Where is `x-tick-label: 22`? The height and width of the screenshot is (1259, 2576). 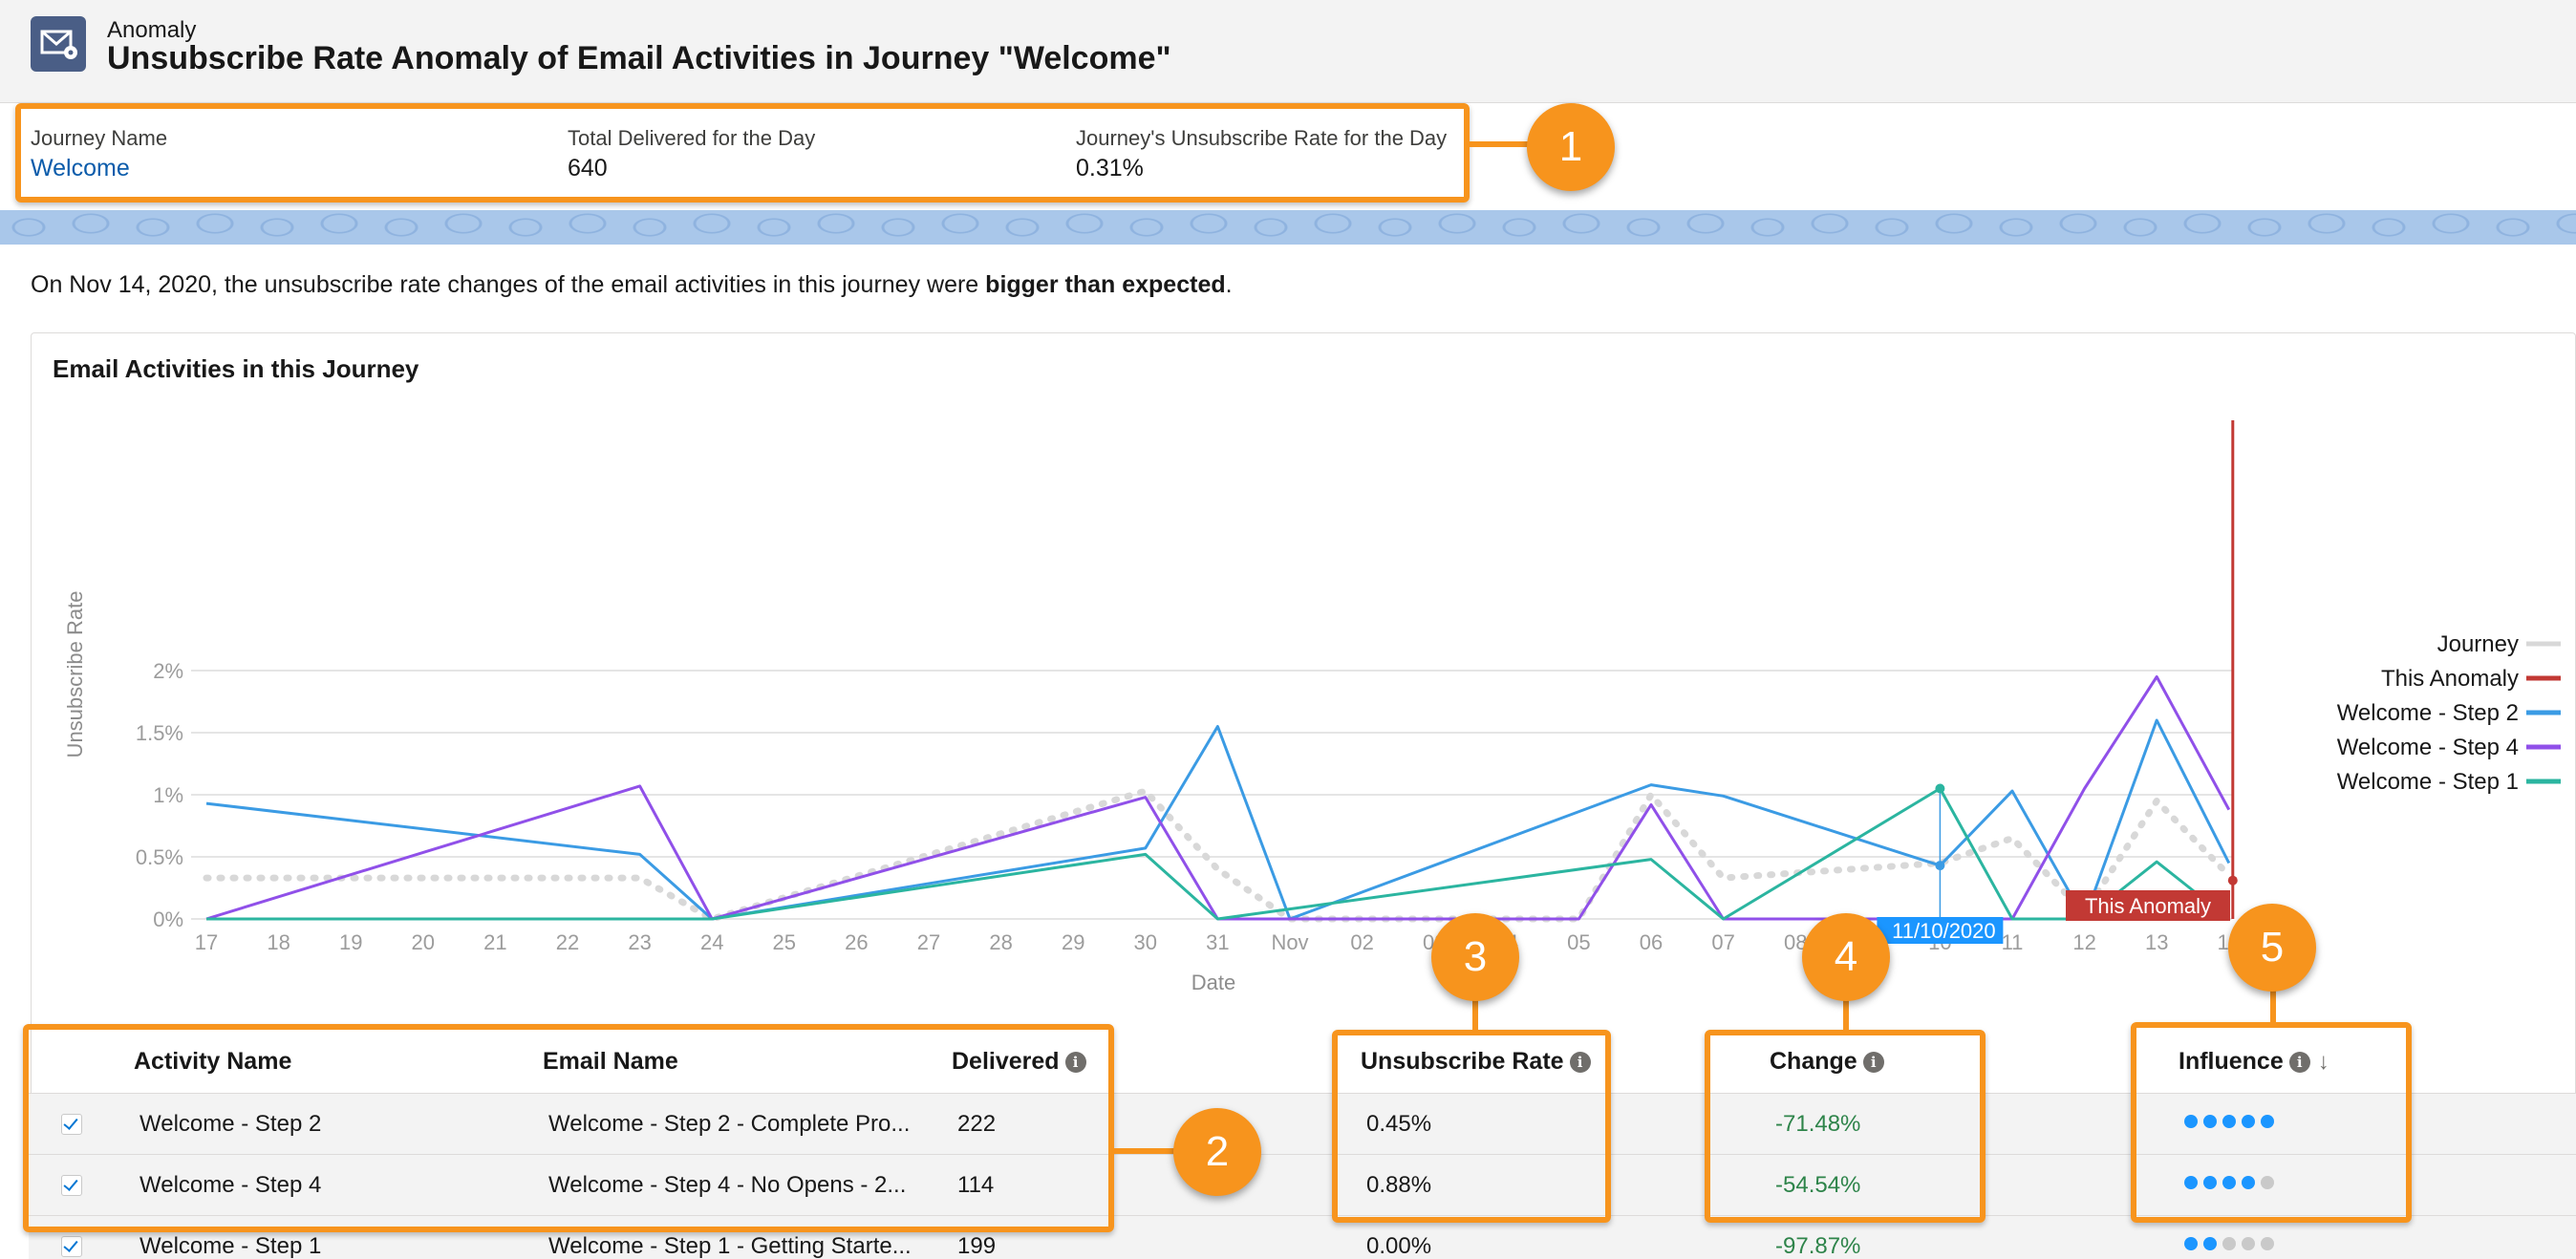
x-tick-label: 22 is located at coordinates (567, 942).